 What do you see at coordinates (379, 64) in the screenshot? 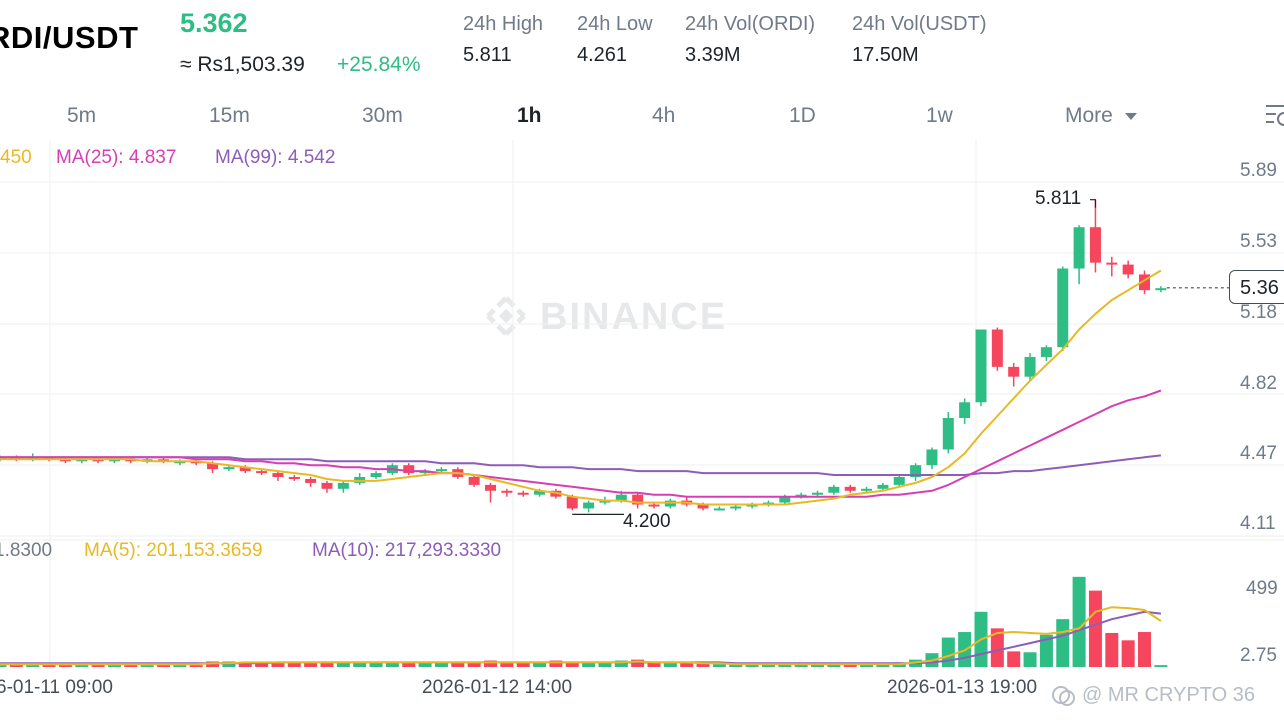
I see `price-change-percent: +25.84%` at bounding box center [379, 64].